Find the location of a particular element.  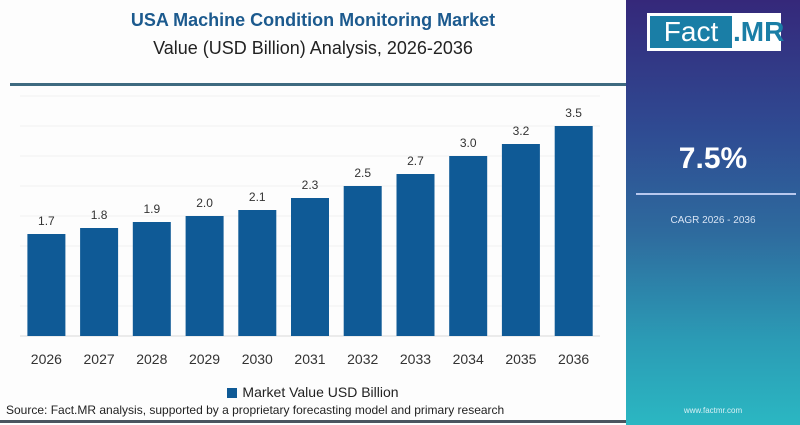

footer-divider is located at coordinates (313, 421).